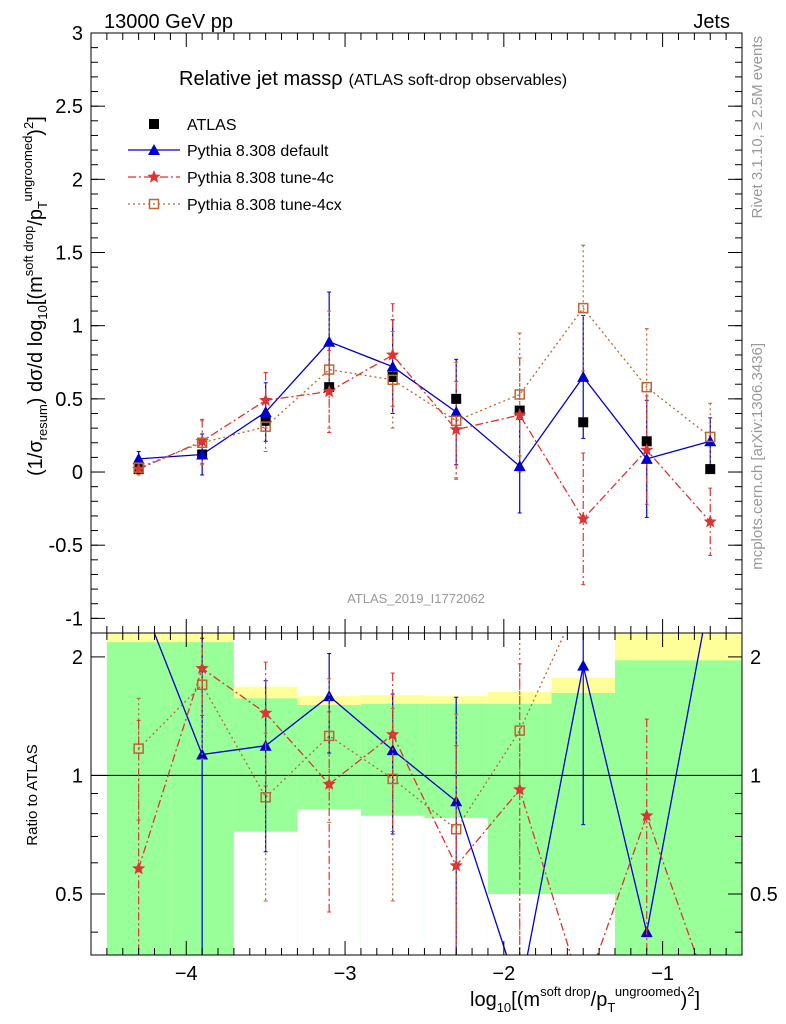 The image size is (786, 1024). I want to click on main-line-tune4c, so click(424, 438).